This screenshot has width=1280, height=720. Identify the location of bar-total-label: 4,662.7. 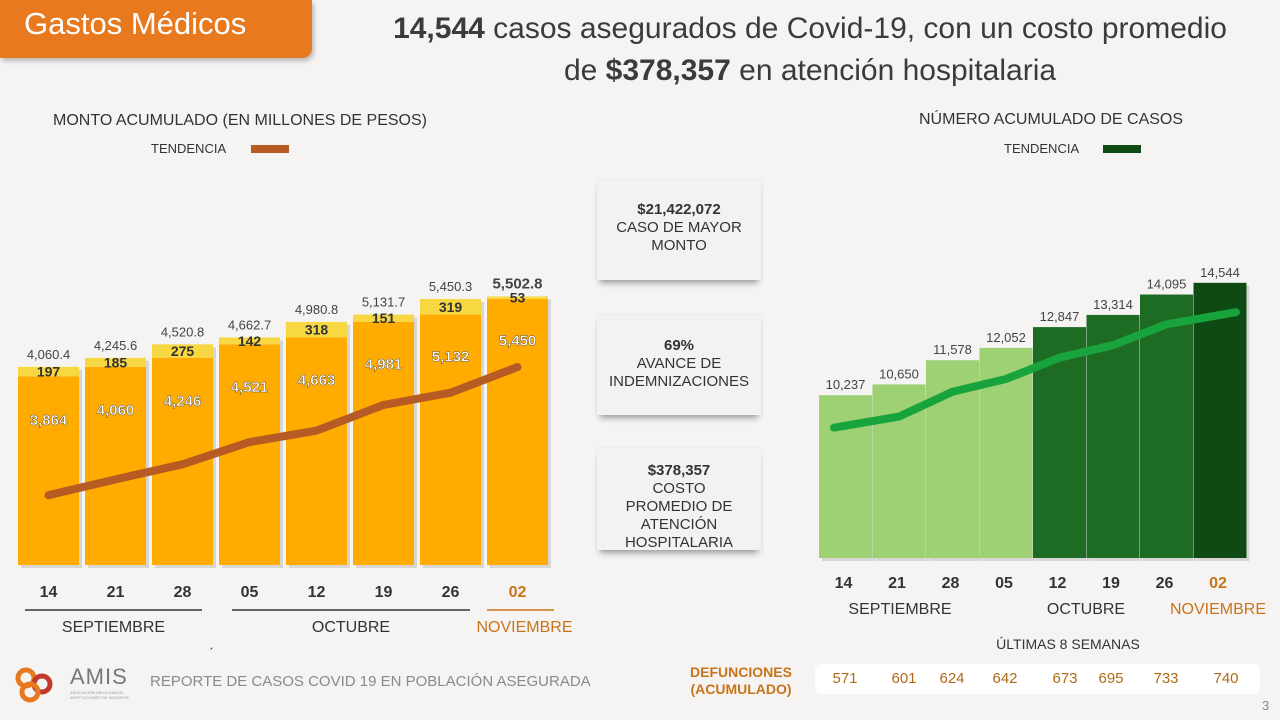
(249, 324).